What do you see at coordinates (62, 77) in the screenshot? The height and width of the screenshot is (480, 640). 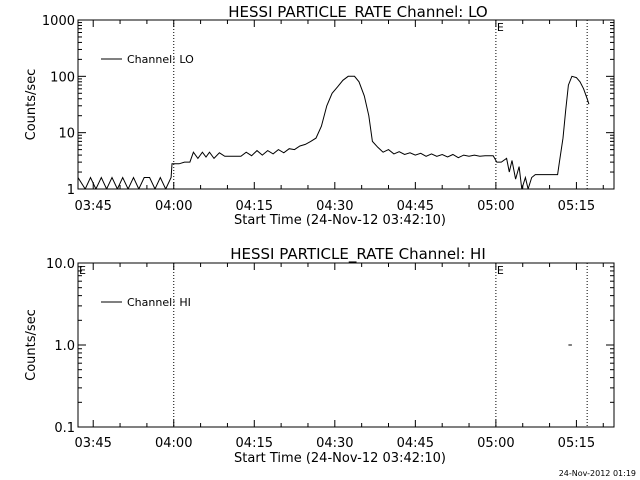 I see `y-tick-label: 100` at bounding box center [62, 77].